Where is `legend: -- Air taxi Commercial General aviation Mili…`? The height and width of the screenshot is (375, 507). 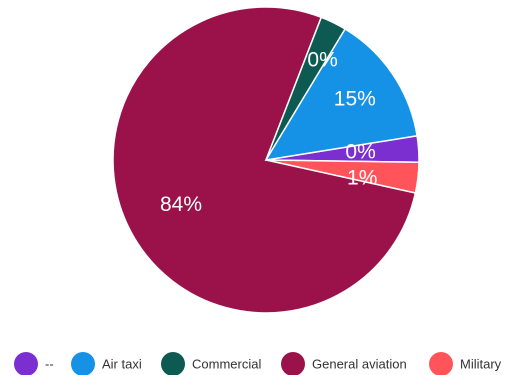
legend: -- Air taxi Commercial General aviation Mili… is located at coordinates (258, 363).